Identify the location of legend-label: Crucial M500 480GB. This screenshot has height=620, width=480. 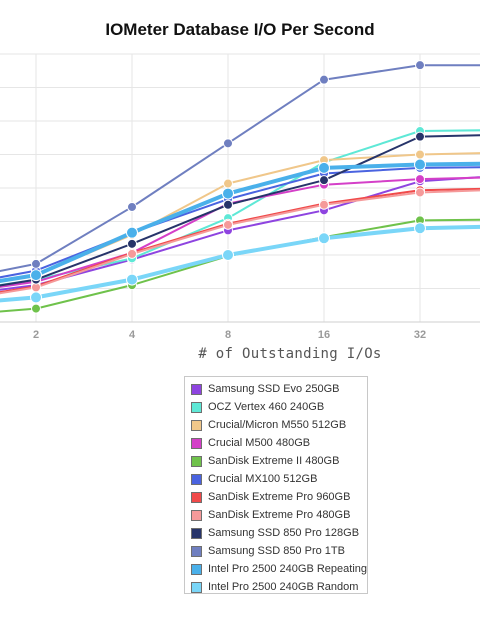
(259, 443).